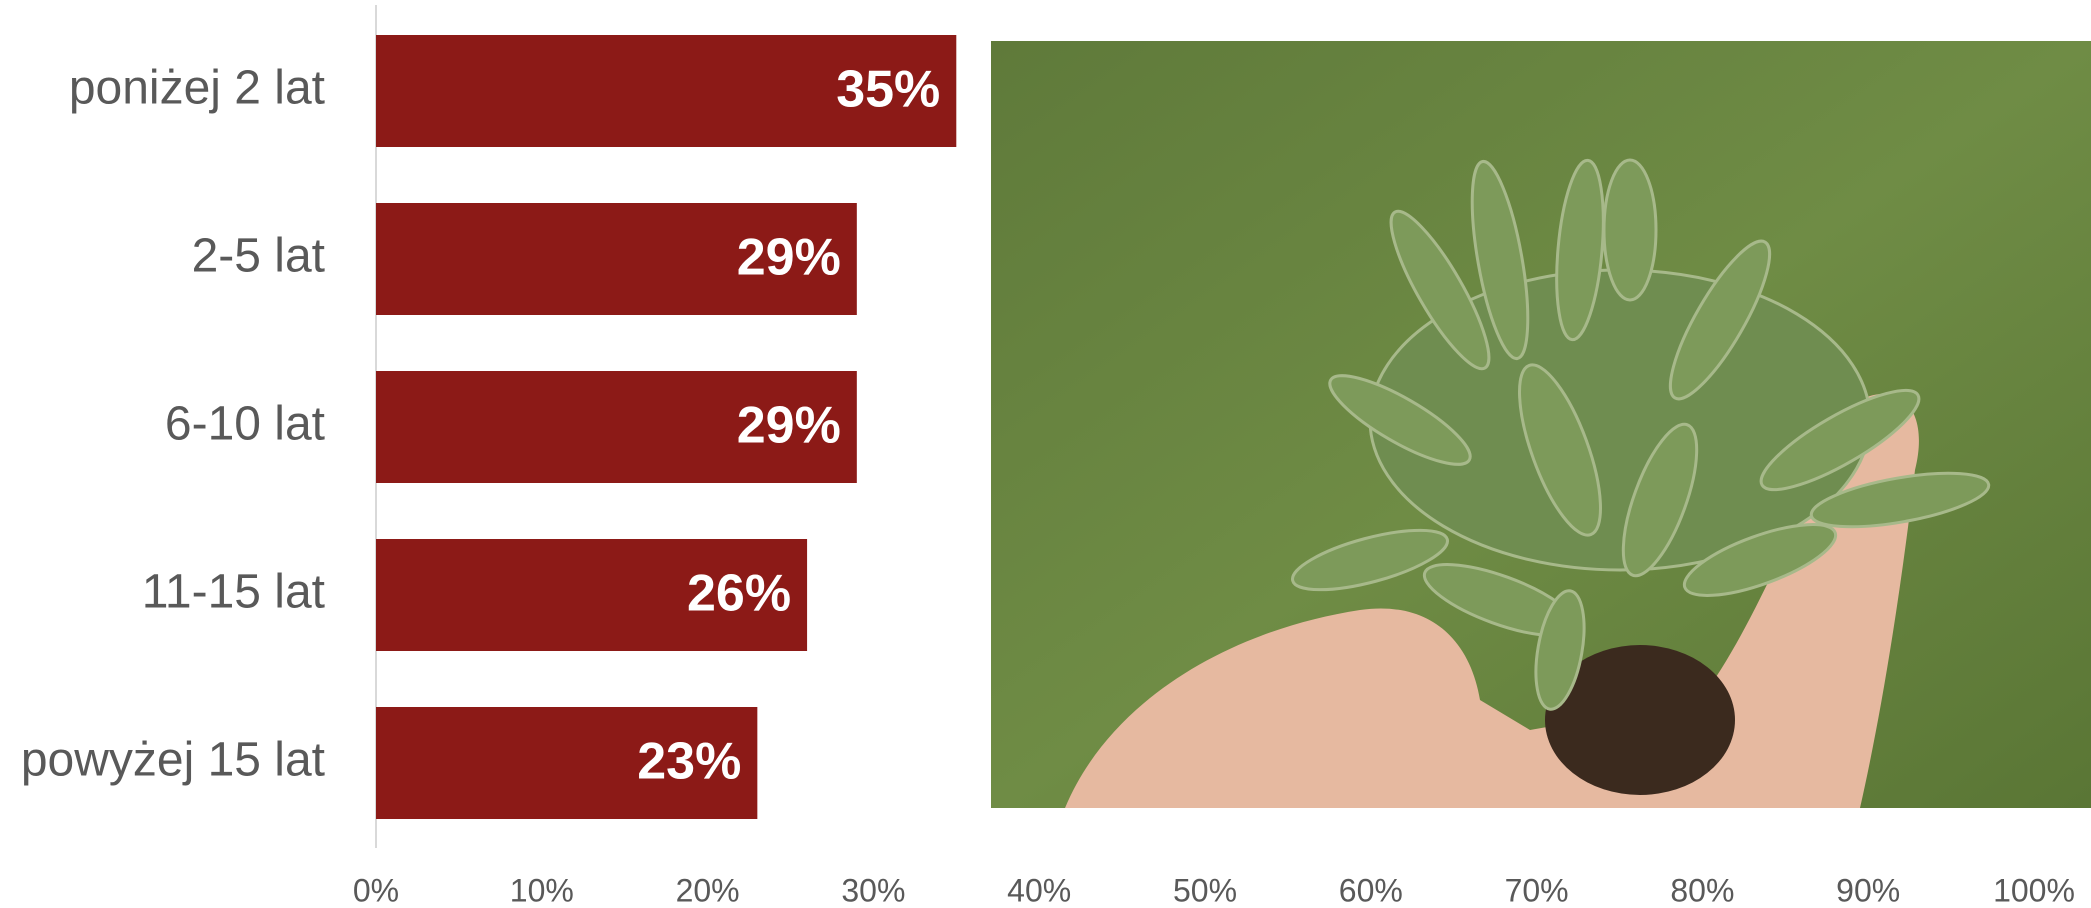  Describe the element at coordinates (197, 88) in the screenshot. I see `category-label: poniżej 2 lat` at that location.